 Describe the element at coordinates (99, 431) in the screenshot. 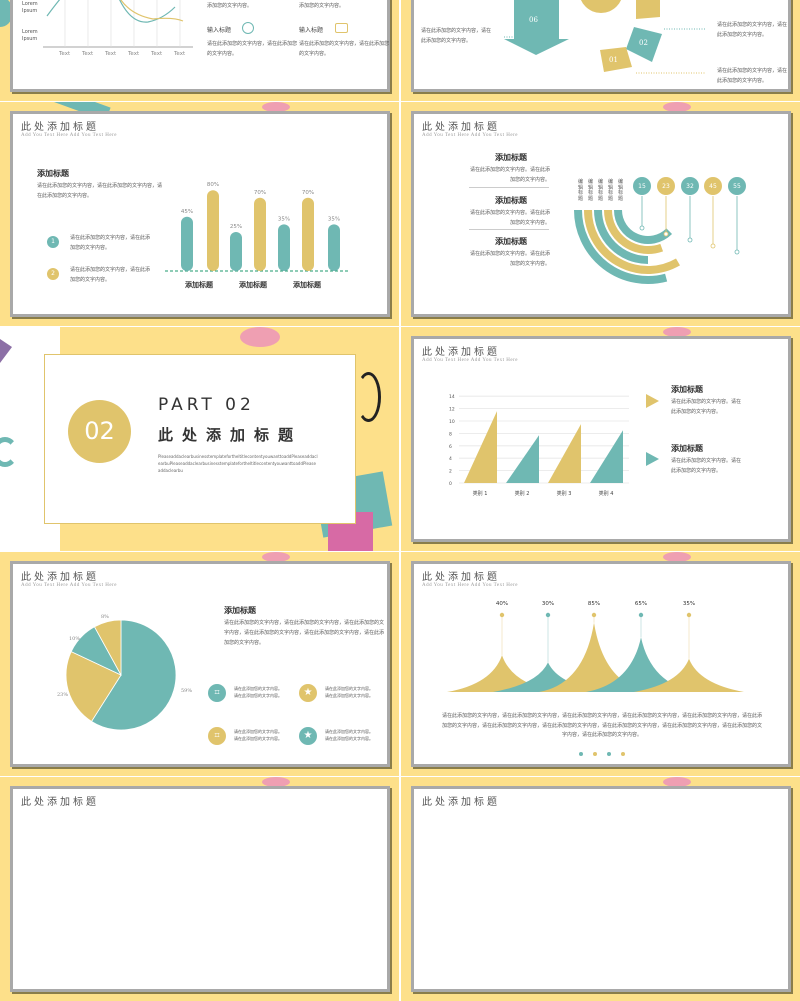

I see `section-badge: 02` at that location.